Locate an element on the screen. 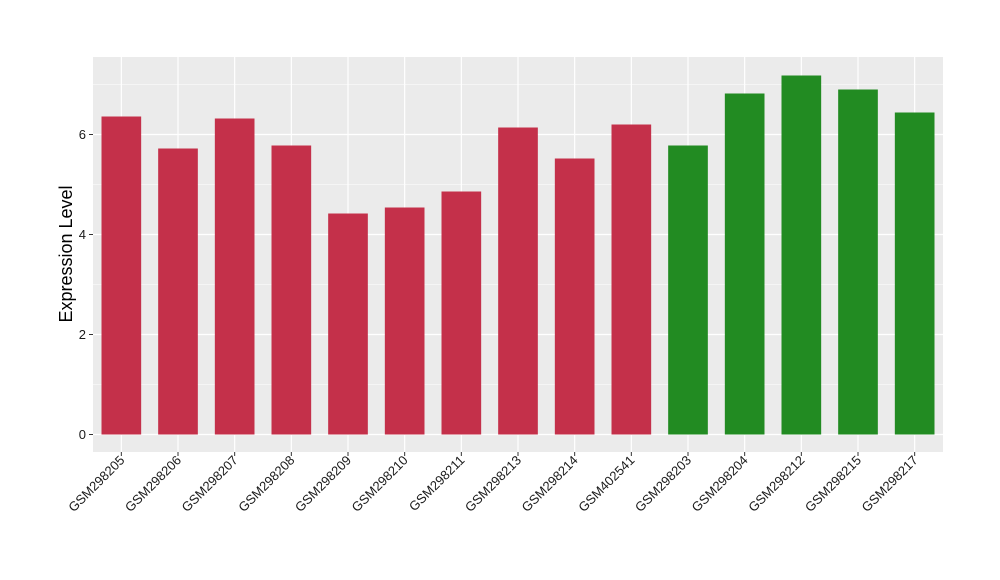  y-tick-label: 0 is located at coordinates (82, 434).